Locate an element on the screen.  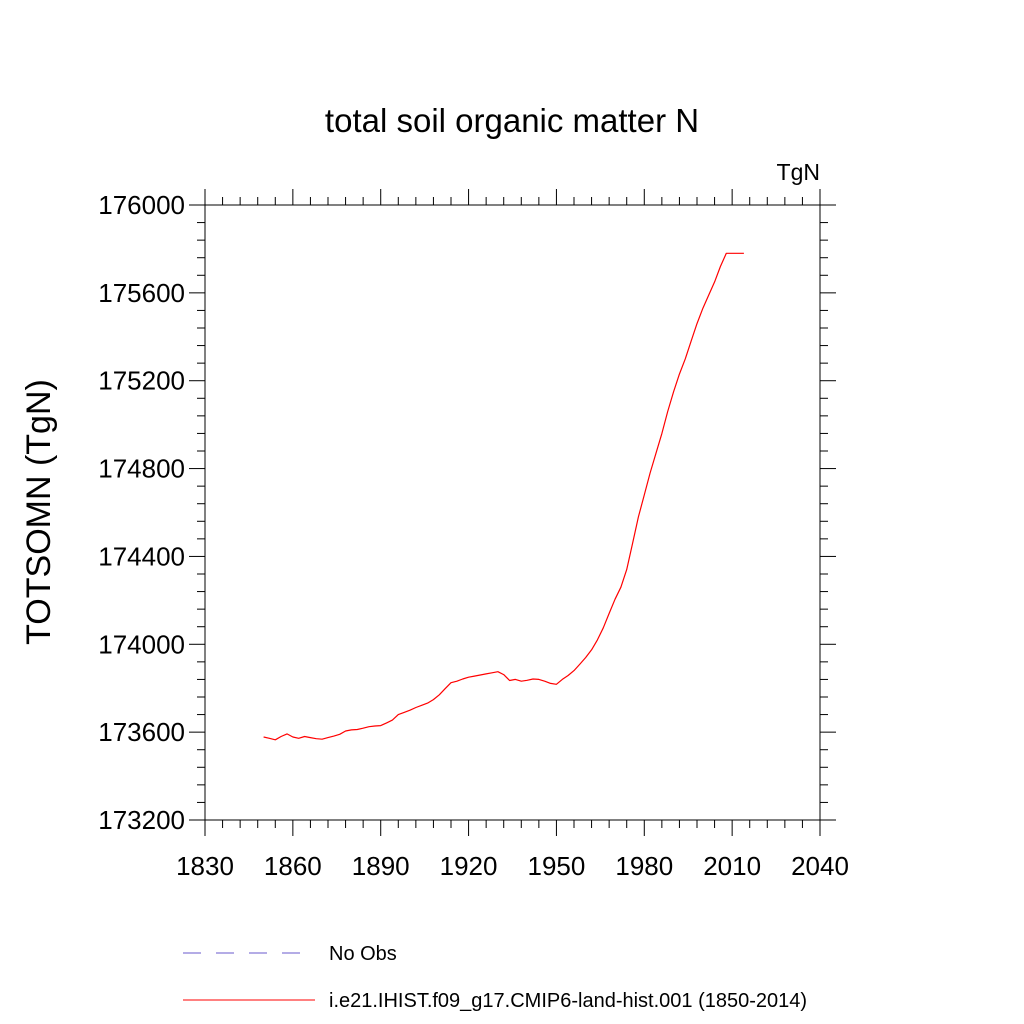
x-tick-label: 2010 is located at coordinates (732, 866).